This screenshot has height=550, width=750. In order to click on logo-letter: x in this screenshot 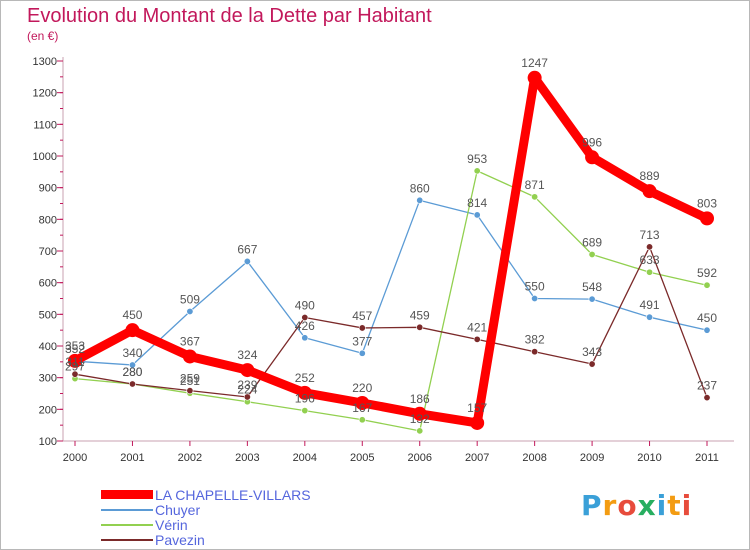, I will do `click(647, 505)`.